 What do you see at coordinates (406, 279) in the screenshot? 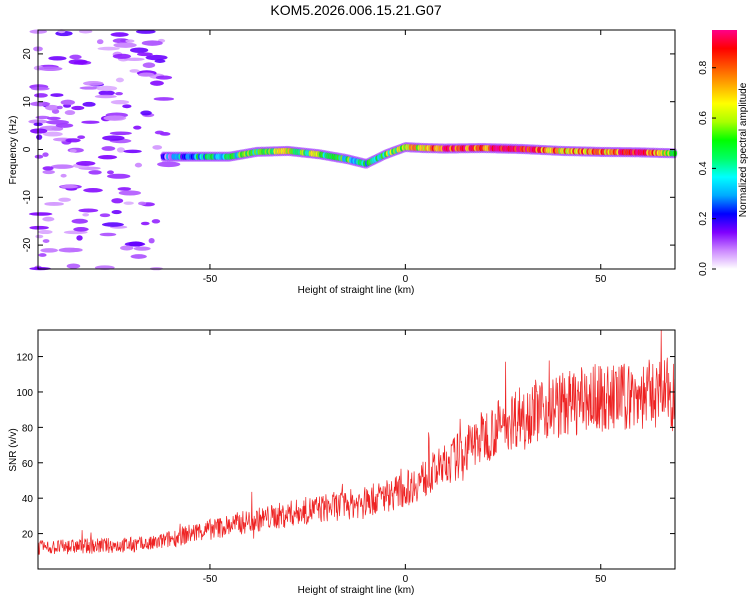
I see `spectrogram-x-tick-label: 0` at bounding box center [406, 279].